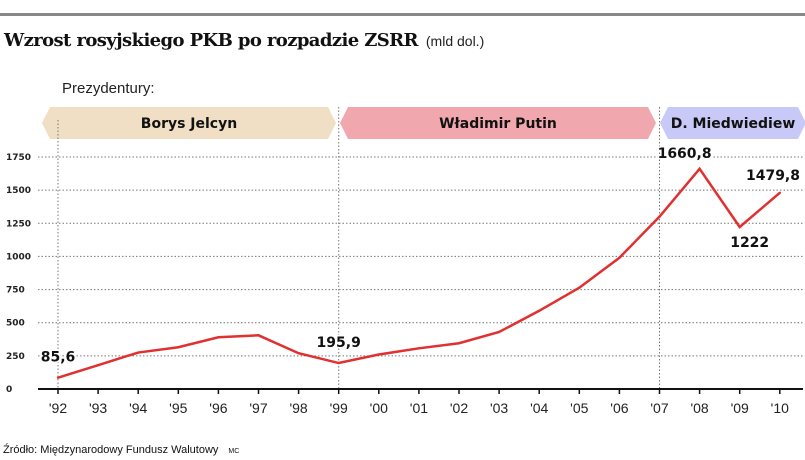 The width and height of the screenshot is (805, 460). I want to click on title-text: Wzrost rosyjskiego PKB po rozpadzie ZSRR, so click(211, 40).